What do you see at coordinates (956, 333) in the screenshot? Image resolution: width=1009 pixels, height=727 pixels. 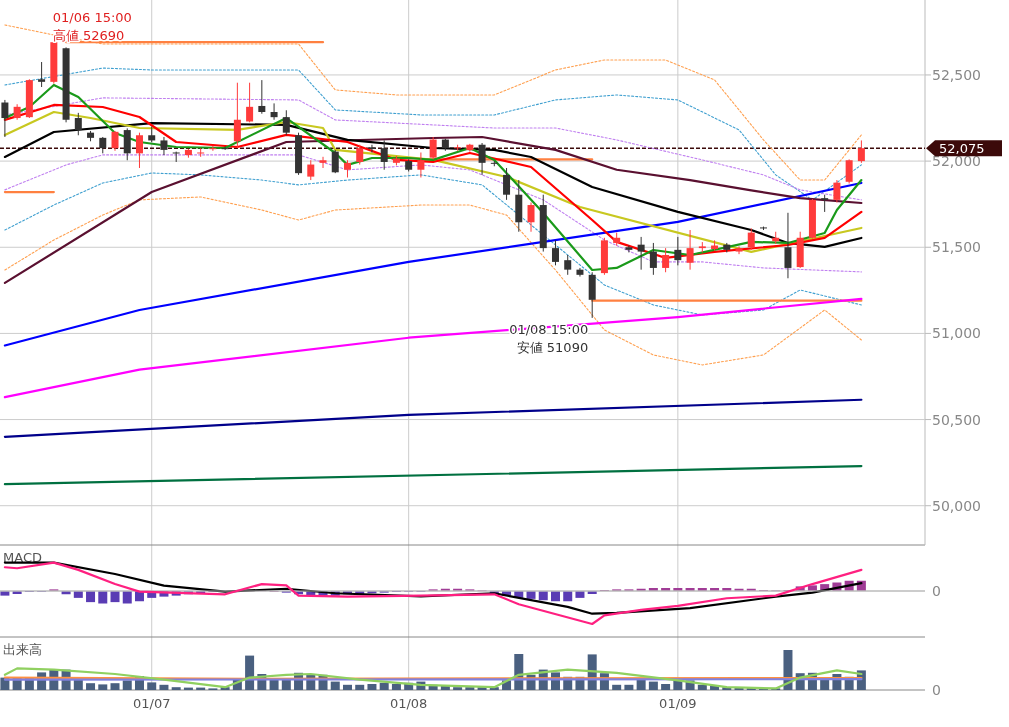 I see `y-tick-label: 51,000` at bounding box center [956, 333].